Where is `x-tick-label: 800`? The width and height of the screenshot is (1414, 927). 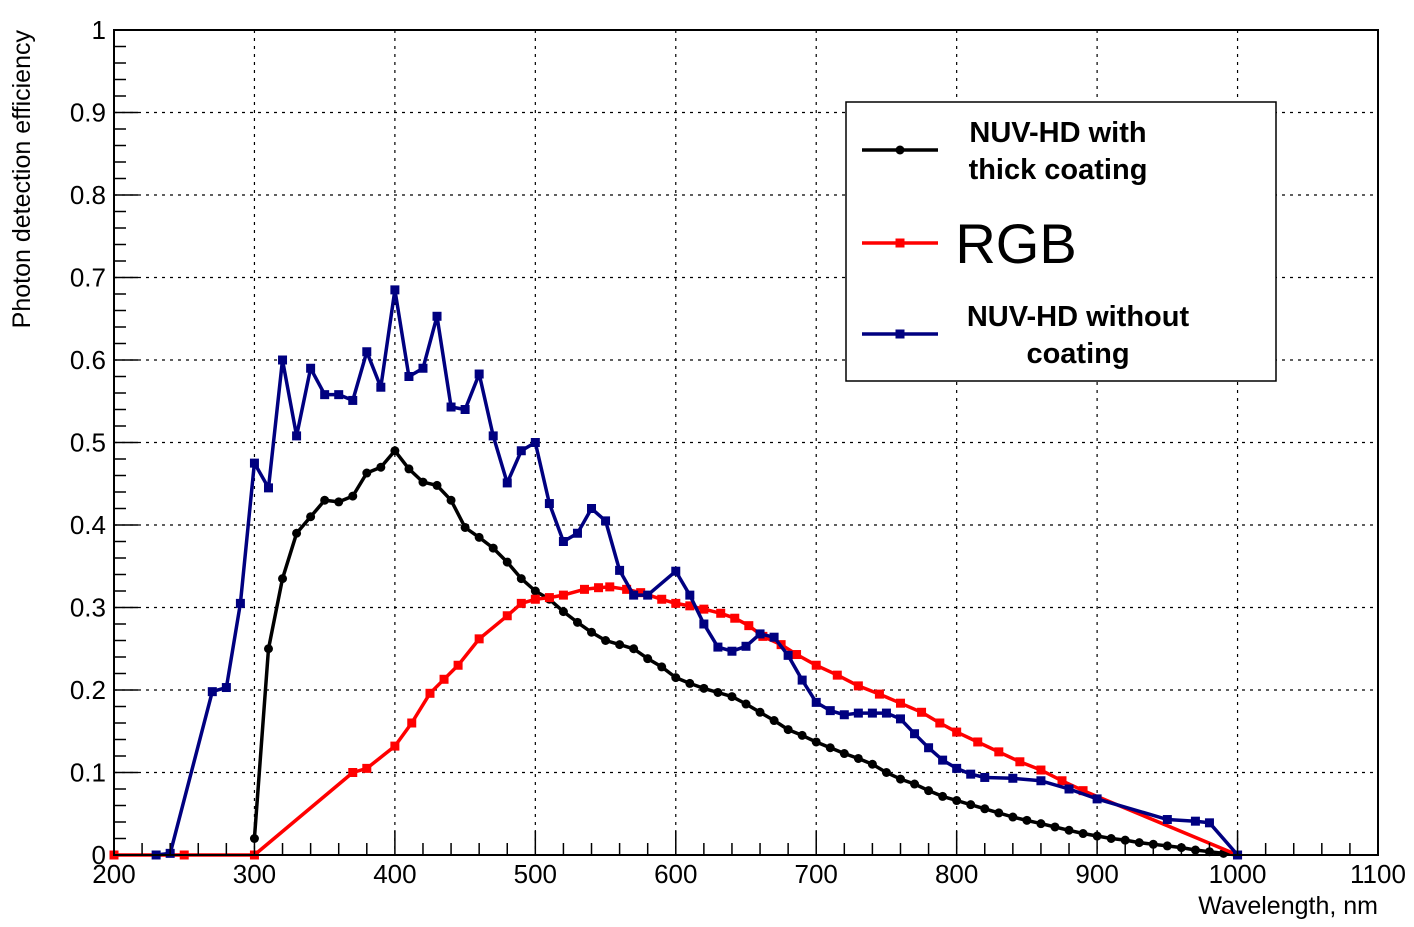 x-tick-label: 800 is located at coordinates (956, 874).